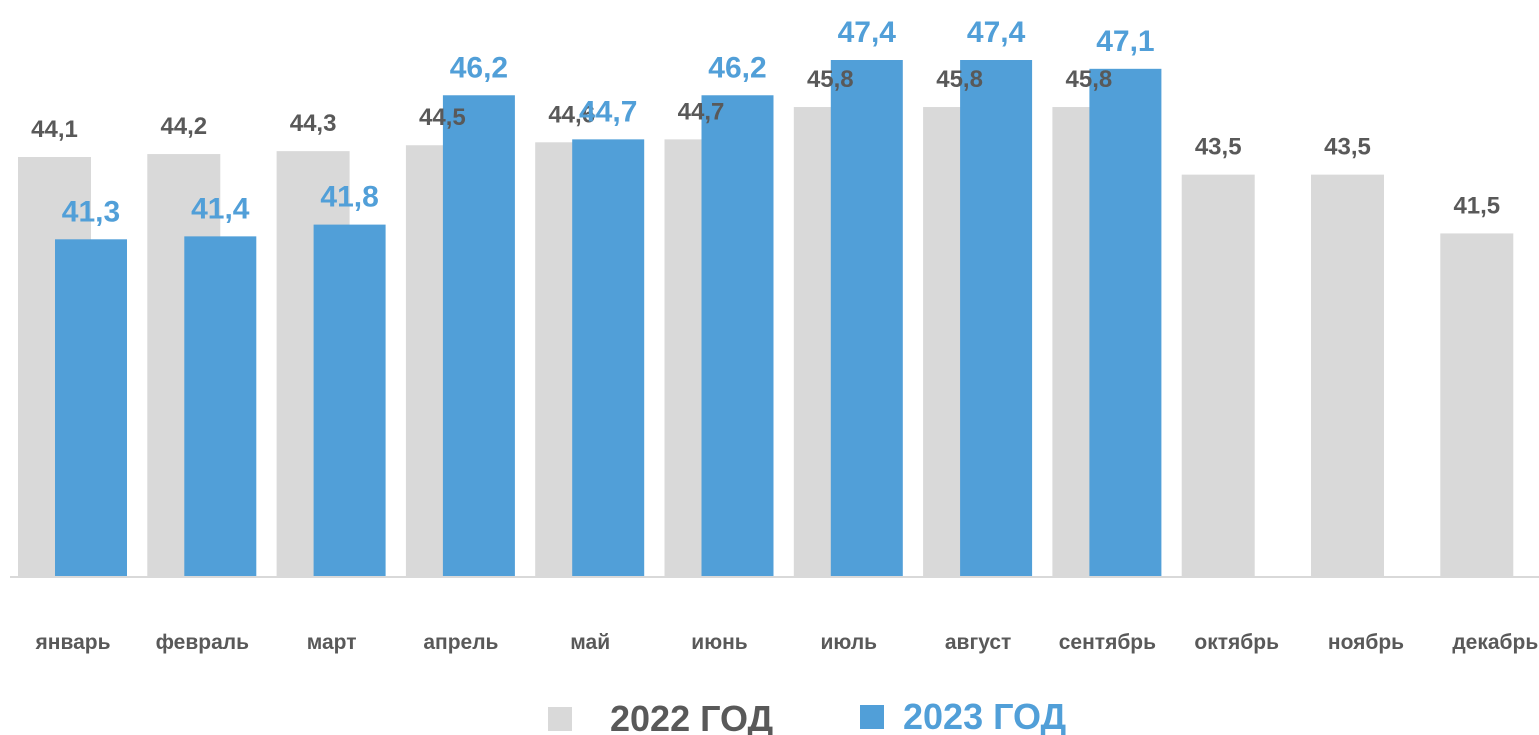  Describe the element at coordinates (978, 642) in the screenshot. I see `x-tick-label: август` at that location.